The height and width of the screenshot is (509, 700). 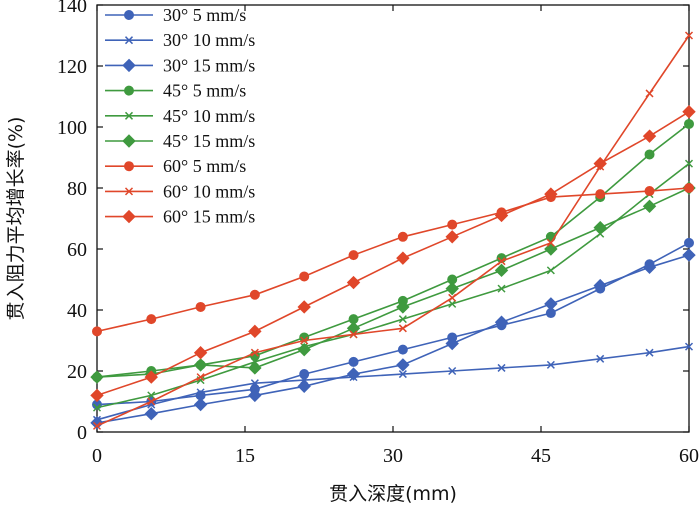 What do you see at coordinates (16, 219) in the screenshot?
I see `y-axis-title: 贯入阻力平均增长率(%)` at bounding box center [16, 219].